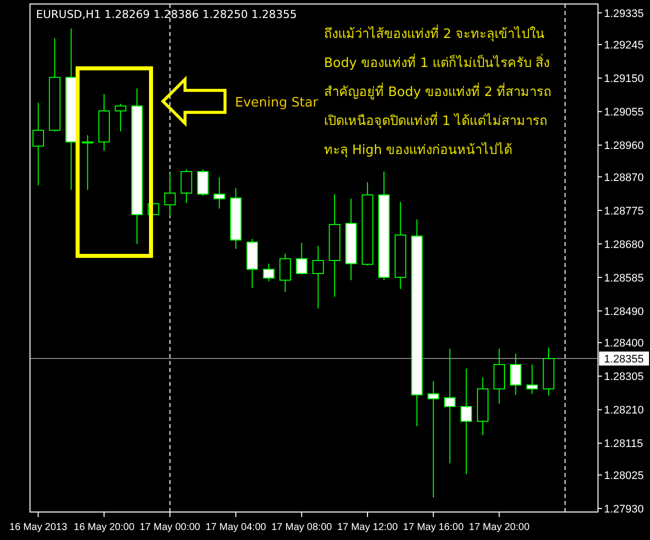  What do you see at coordinates (624, 211) in the screenshot?
I see `y-tick-label: 1.28775` at bounding box center [624, 211].